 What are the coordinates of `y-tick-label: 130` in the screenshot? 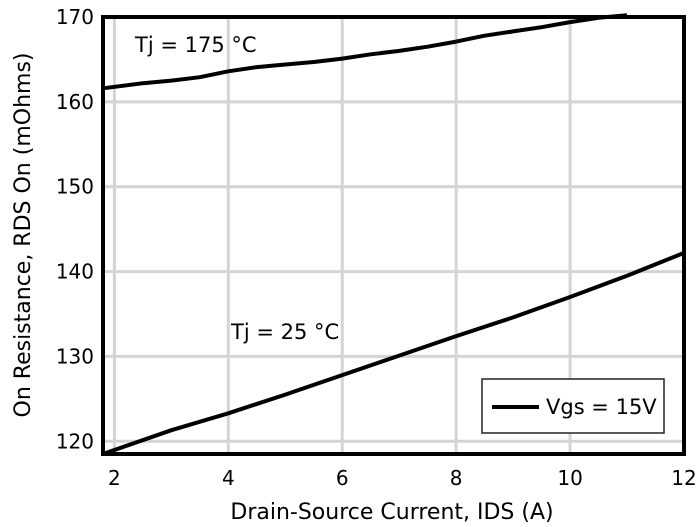 It's located at (75, 356).